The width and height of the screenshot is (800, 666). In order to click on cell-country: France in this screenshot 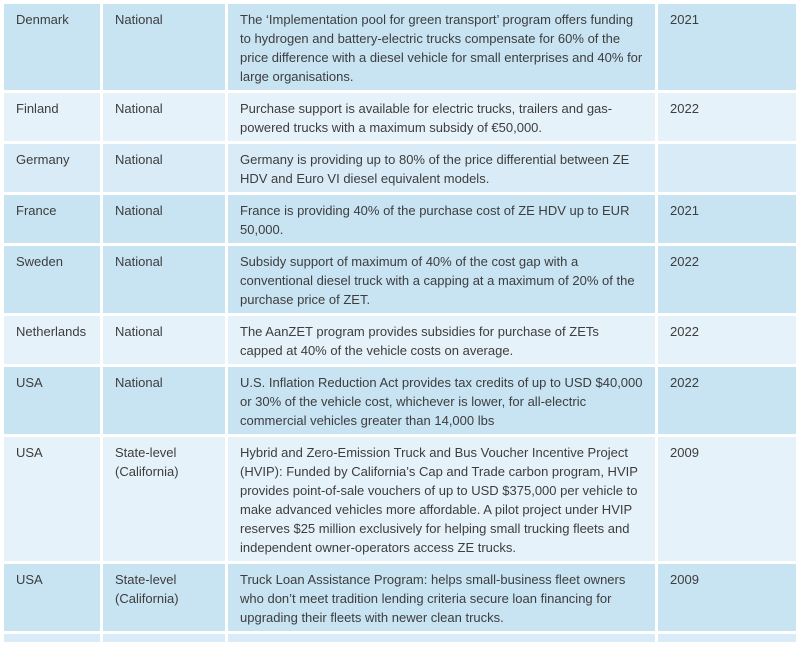, I will do `click(52, 219)`.